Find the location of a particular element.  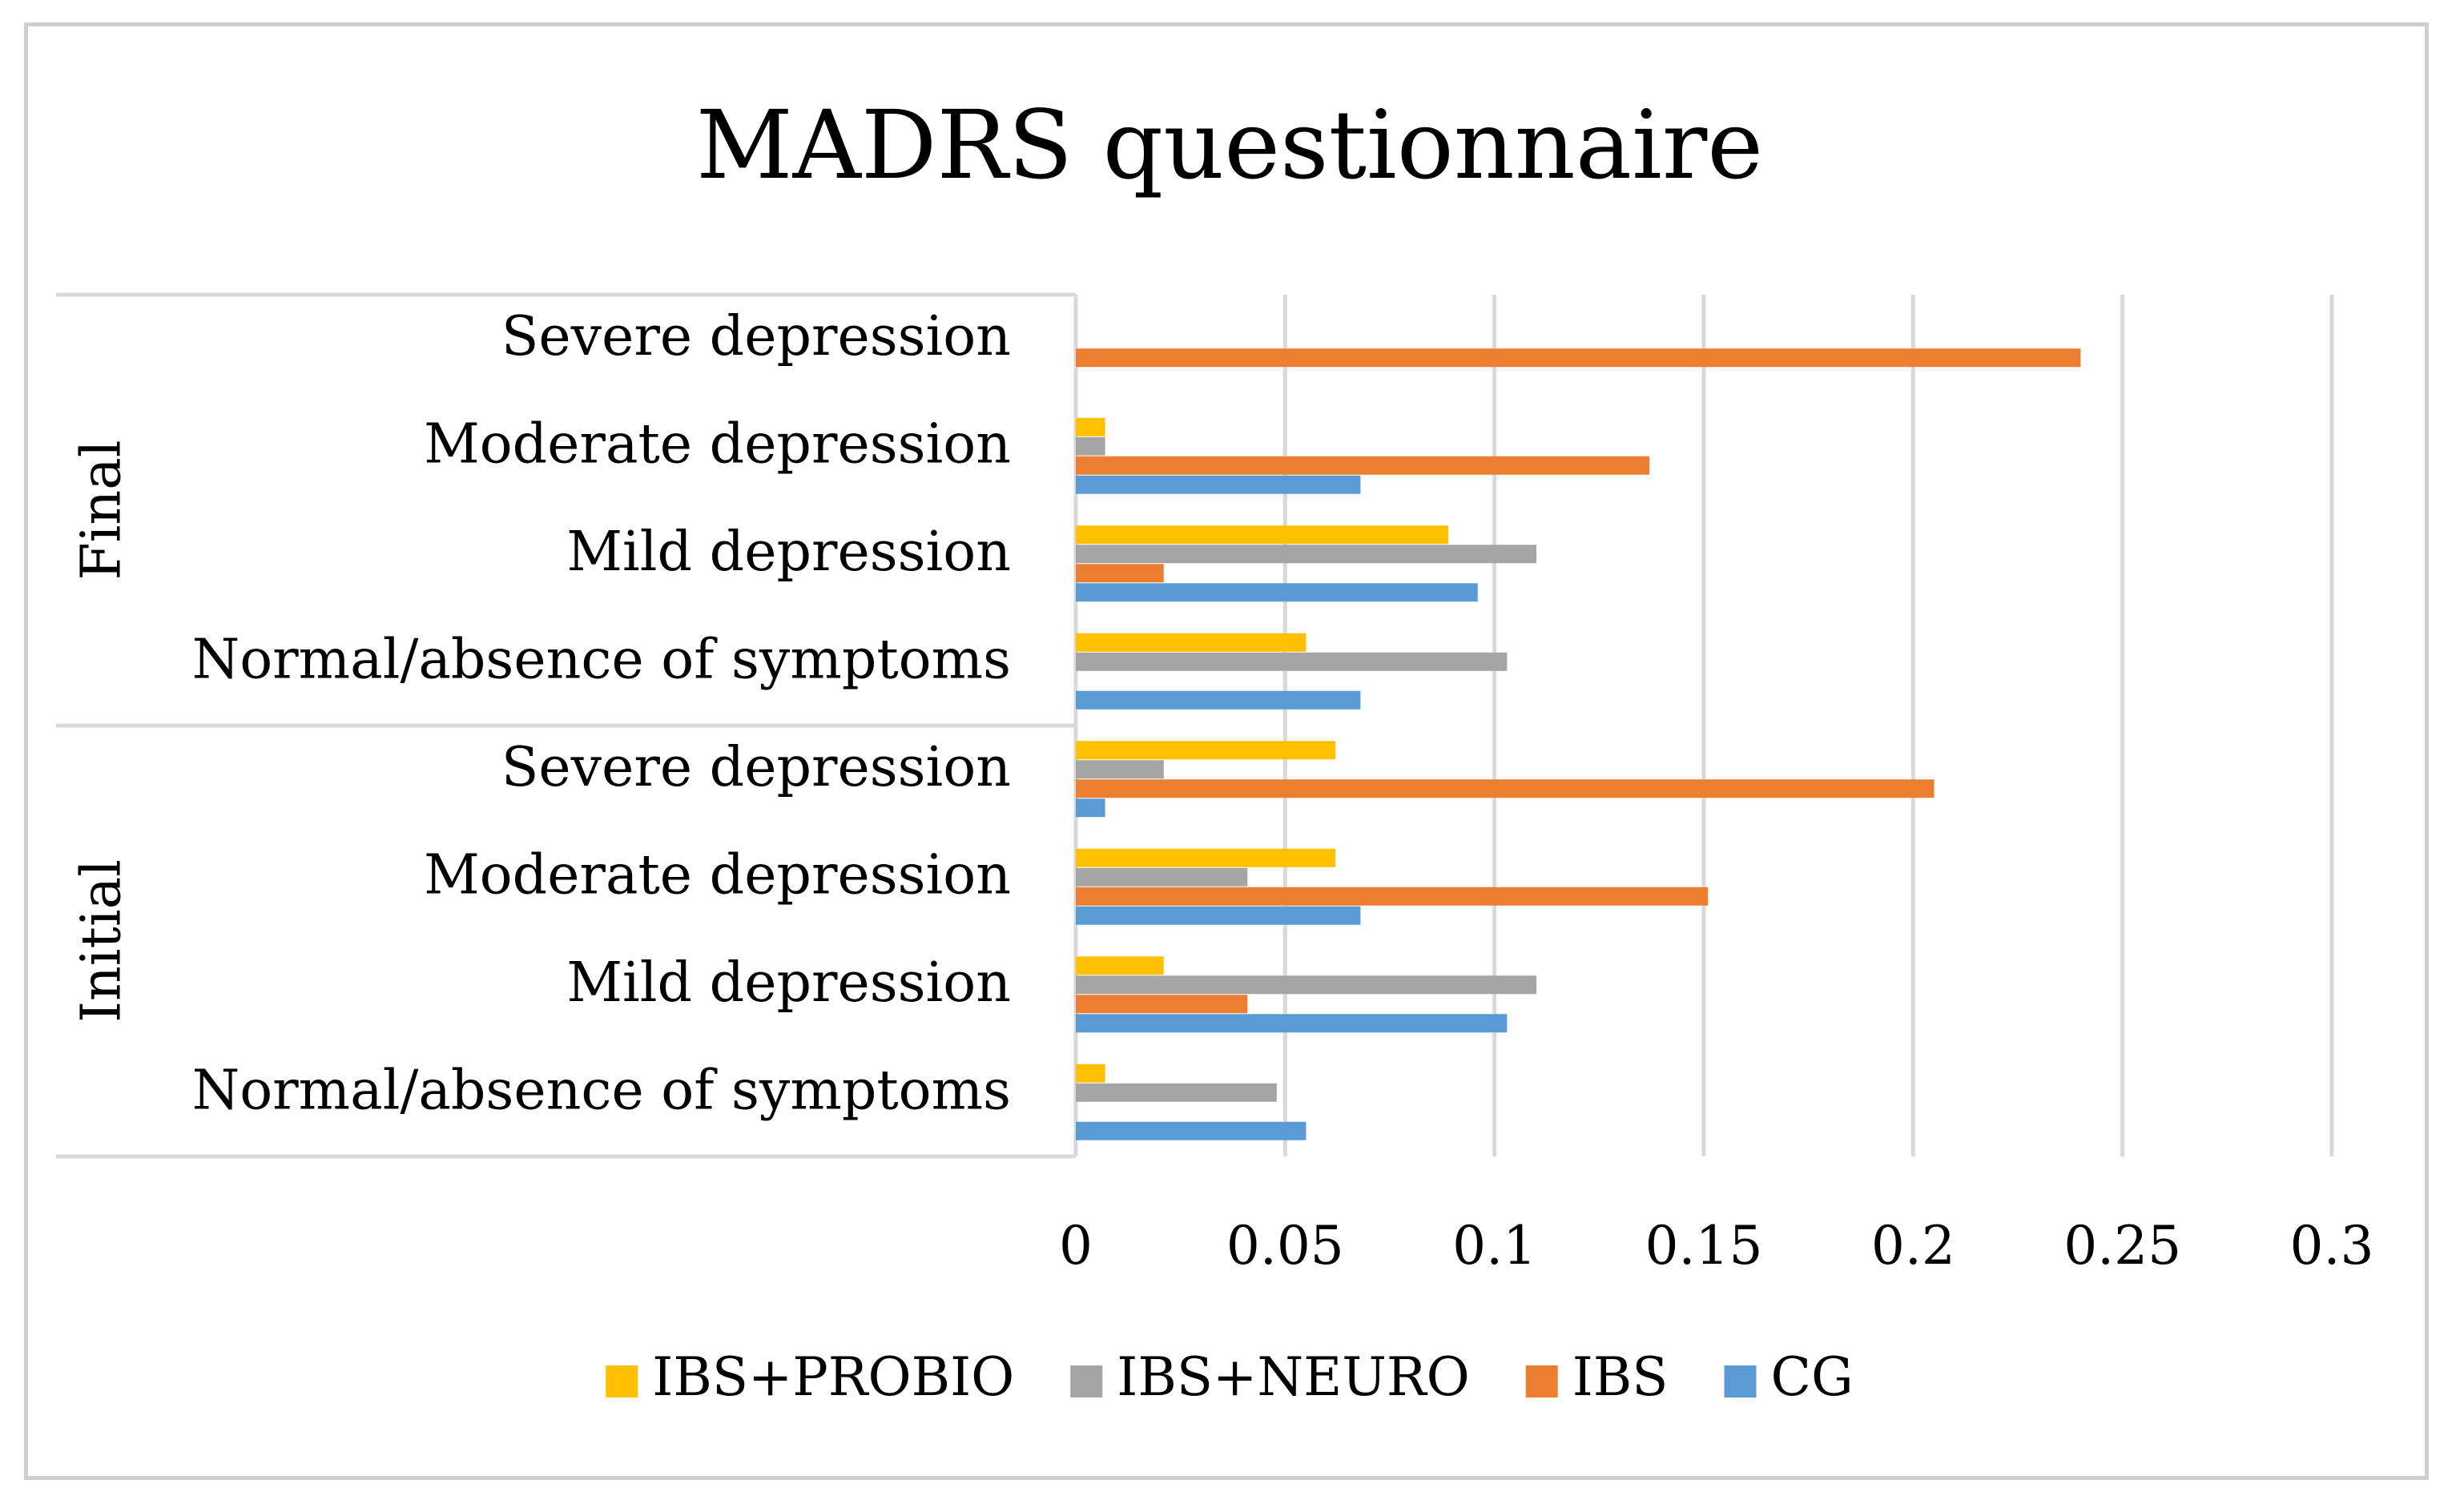

x-tick-labels: 0 0.05 0.1 0.15 0.2 0.25 0.3 is located at coordinates (1716, 1246).